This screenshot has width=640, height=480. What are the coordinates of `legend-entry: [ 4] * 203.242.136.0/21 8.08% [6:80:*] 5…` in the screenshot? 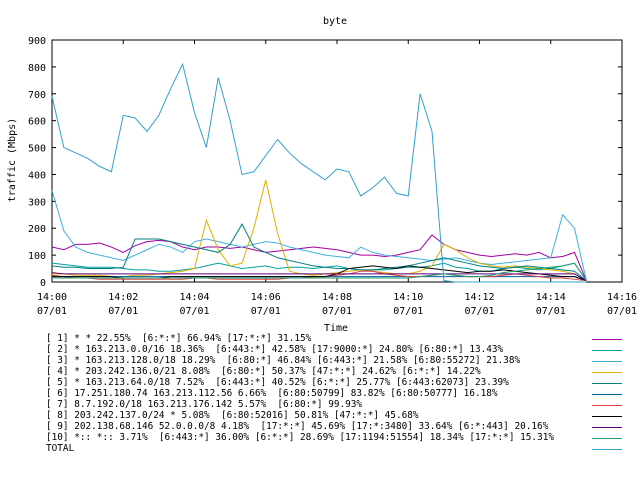 It's located at (320, 371).